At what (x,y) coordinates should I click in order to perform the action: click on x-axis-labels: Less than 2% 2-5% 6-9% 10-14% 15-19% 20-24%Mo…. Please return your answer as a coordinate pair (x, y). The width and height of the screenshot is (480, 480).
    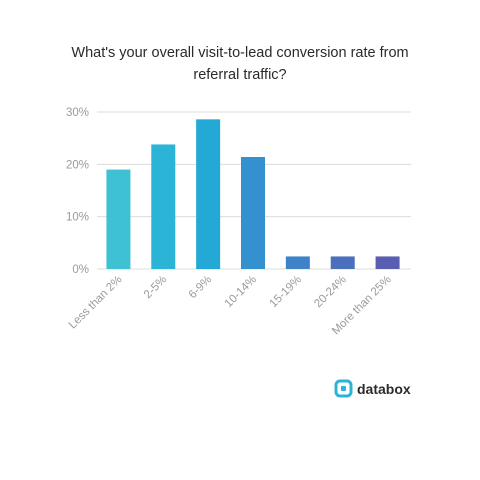
    Looking at the image, I should click on (230, 306).